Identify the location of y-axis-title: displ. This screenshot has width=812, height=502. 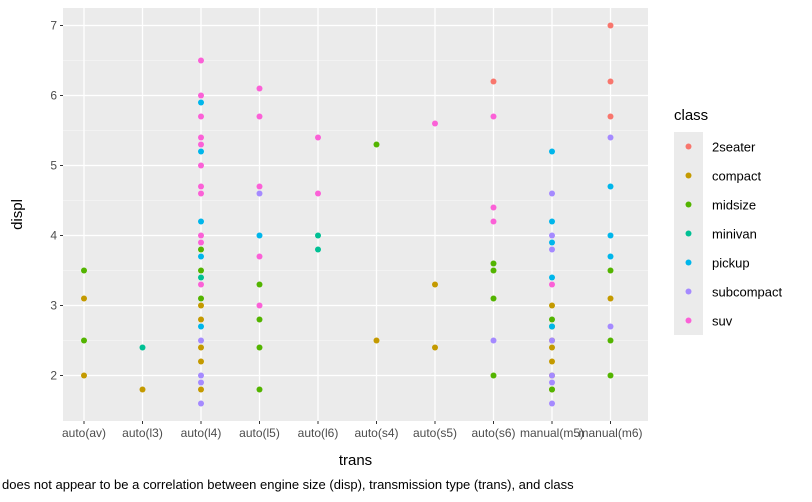
(17, 214).